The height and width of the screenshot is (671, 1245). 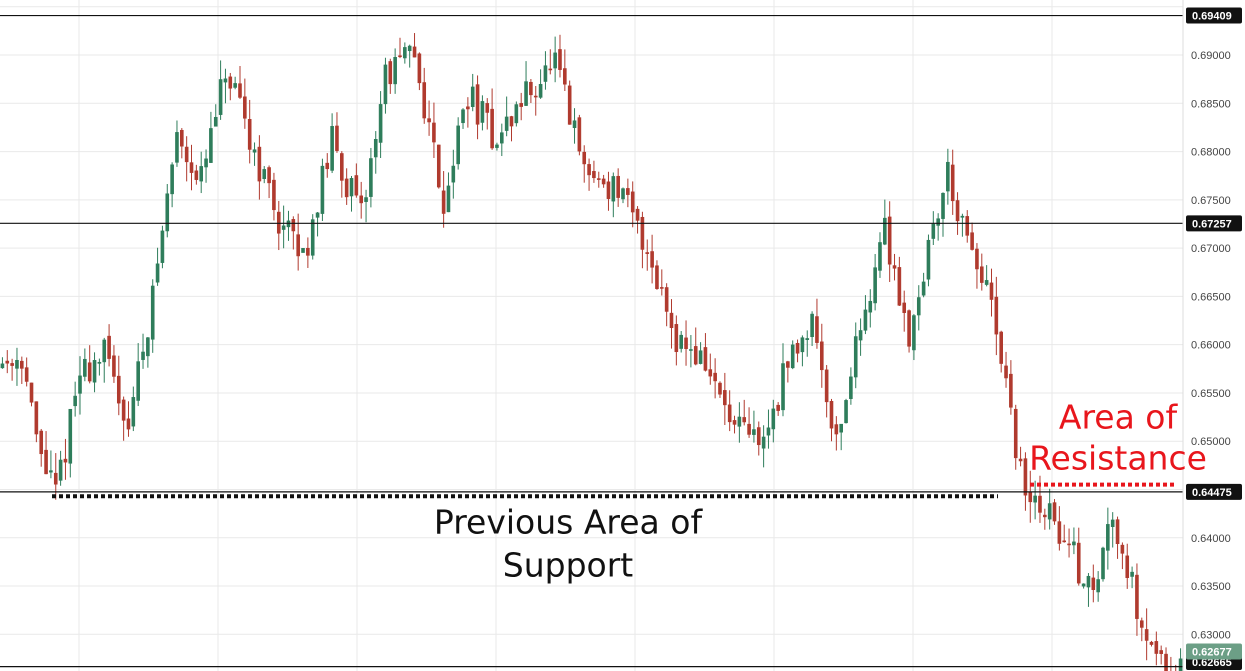 I want to click on last-price-tag-text: 0.62677, so click(x=1212, y=652).